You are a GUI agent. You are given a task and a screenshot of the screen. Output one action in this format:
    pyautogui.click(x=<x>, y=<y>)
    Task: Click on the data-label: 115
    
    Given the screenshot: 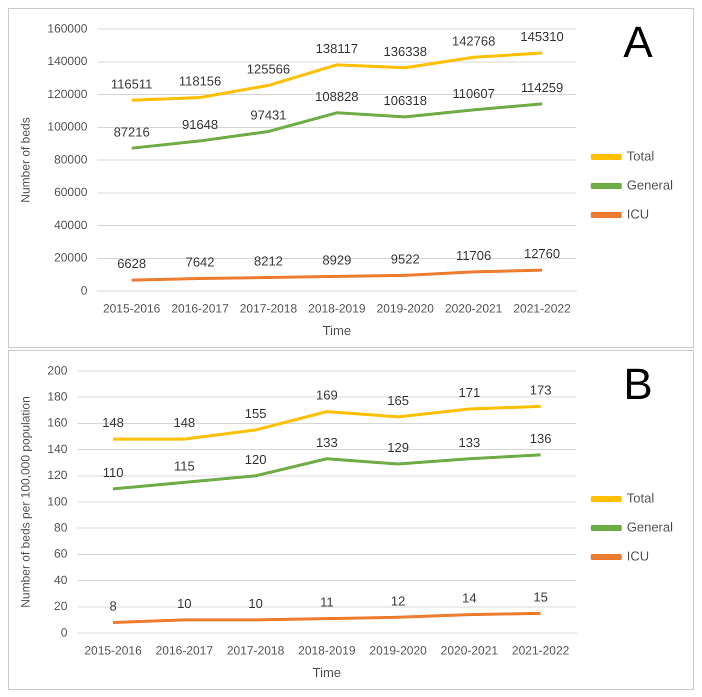 What is the action you would take?
    pyautogui.click(x=184, y=466)
    